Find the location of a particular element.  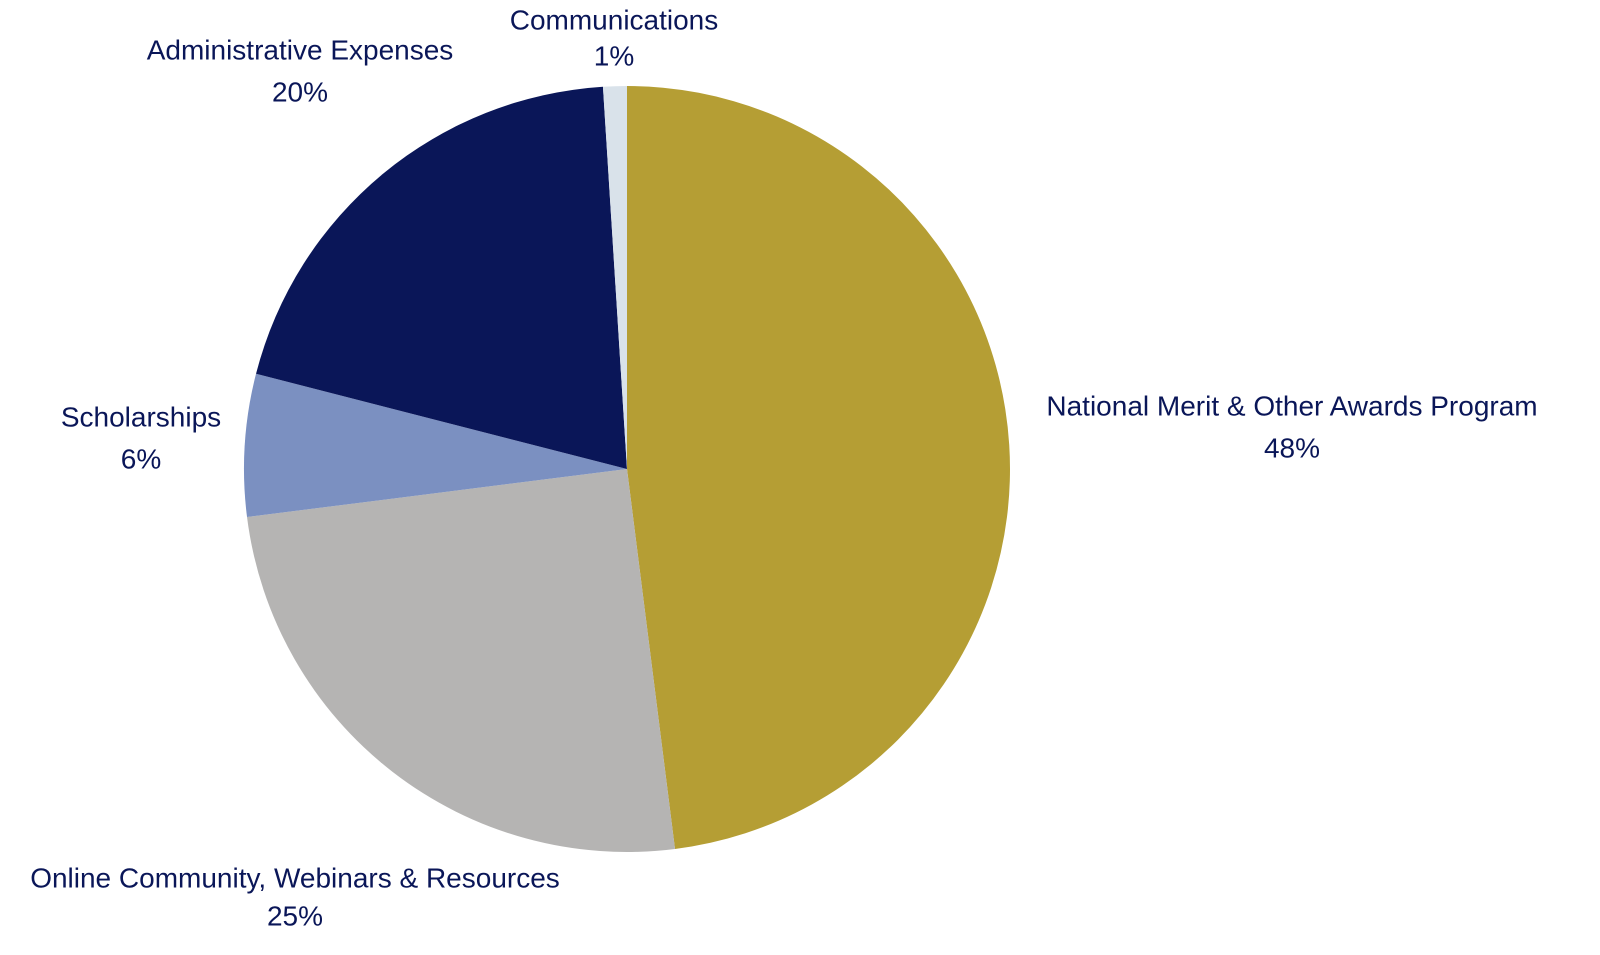

value-label: 20% is located at coordinates (300, 91).